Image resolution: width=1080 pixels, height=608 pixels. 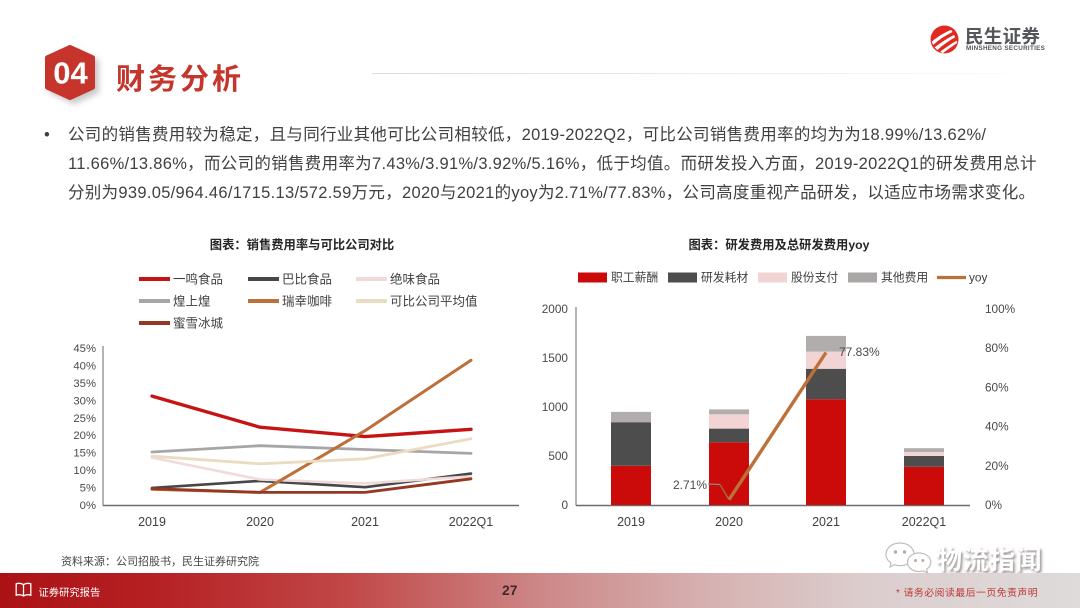 I want to click on svg-text: 股份支付, so click(x=814, y=278).